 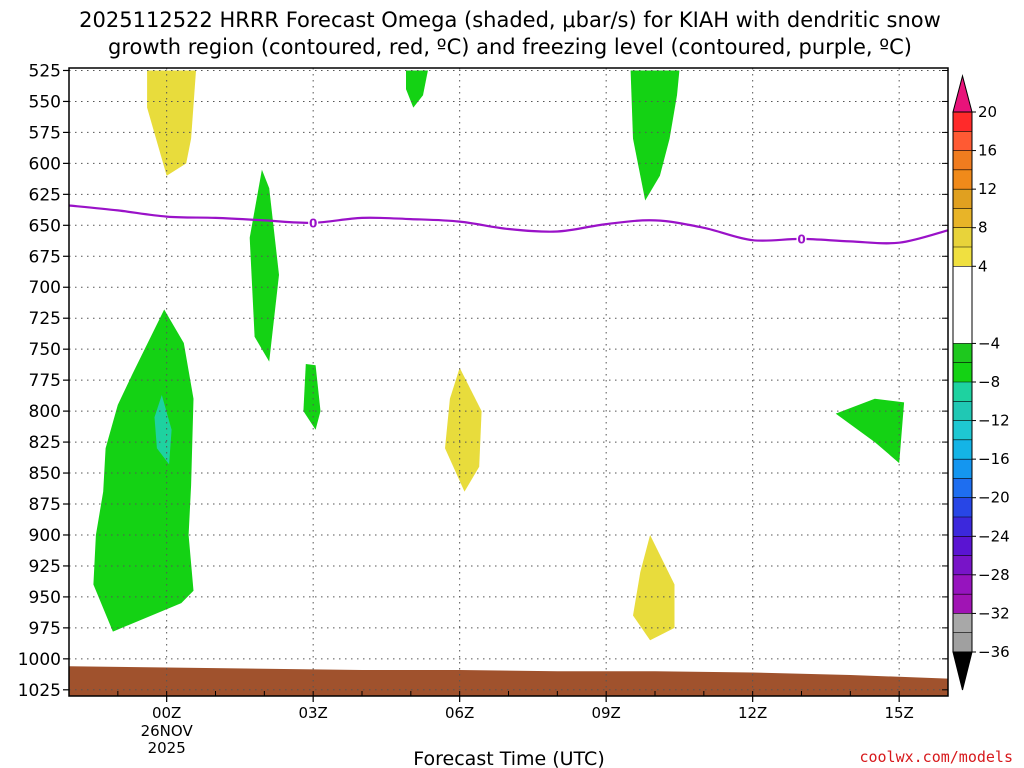 I want to click on colorbar-label-0: 20, so click(x=987, y=112).